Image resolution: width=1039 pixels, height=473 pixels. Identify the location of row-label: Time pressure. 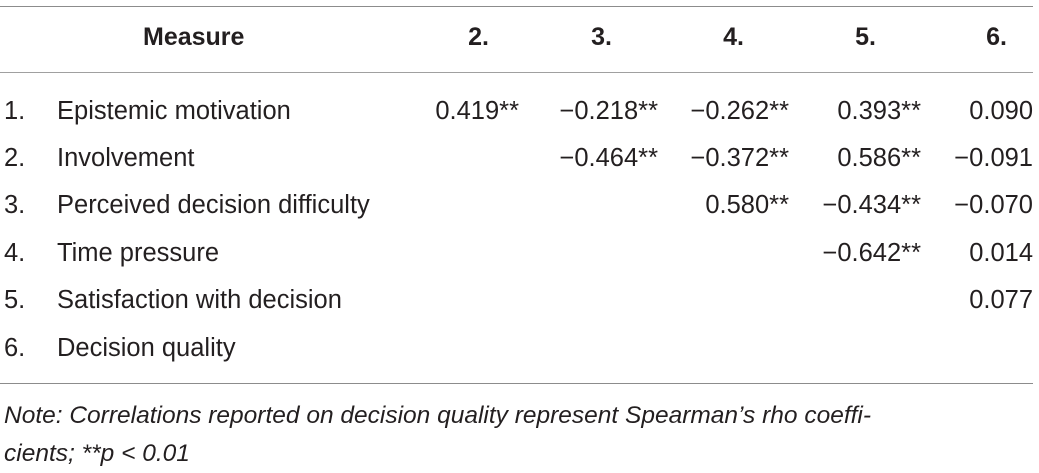
(138, 253).